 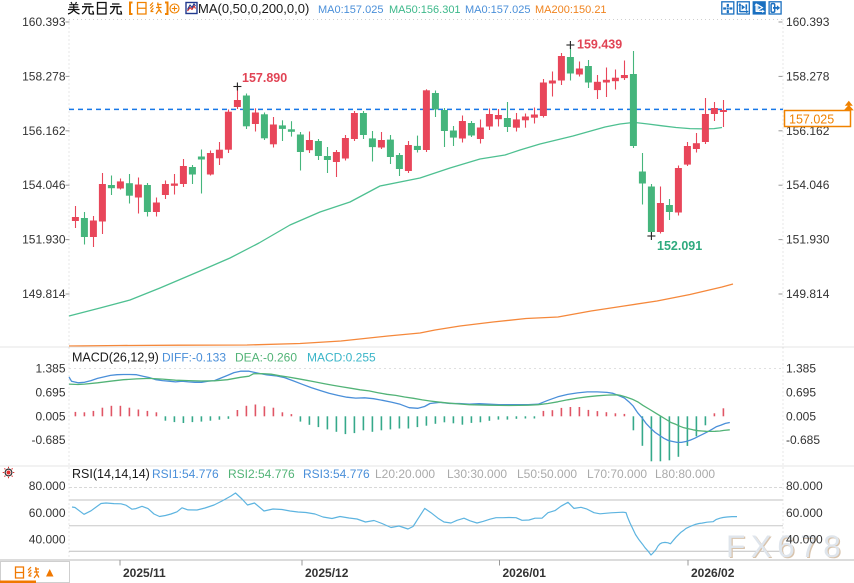 What do you see at coordinates (679, 246) in the screenshot?
I see `svg-text: 152.091` at bounding box center [679, 246].